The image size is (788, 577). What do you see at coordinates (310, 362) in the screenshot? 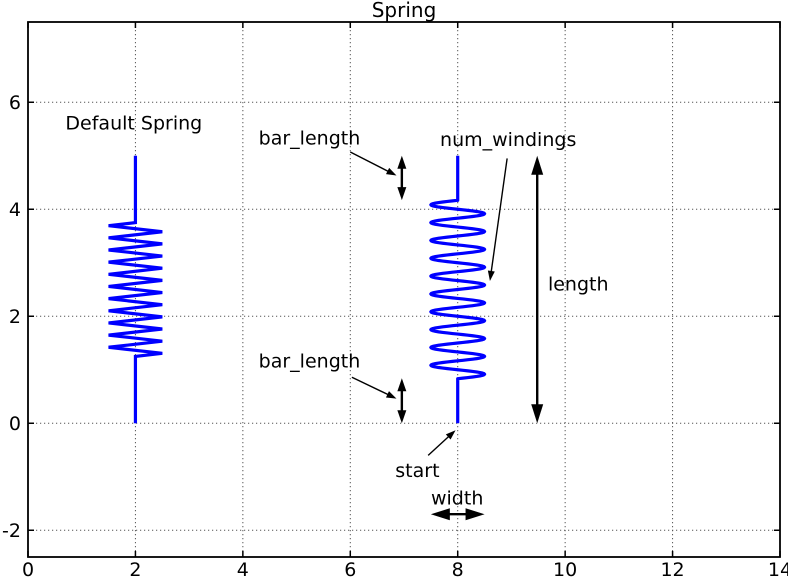
I see `bar-length-lower-label: bar_length` at bounding box center [310, 362].